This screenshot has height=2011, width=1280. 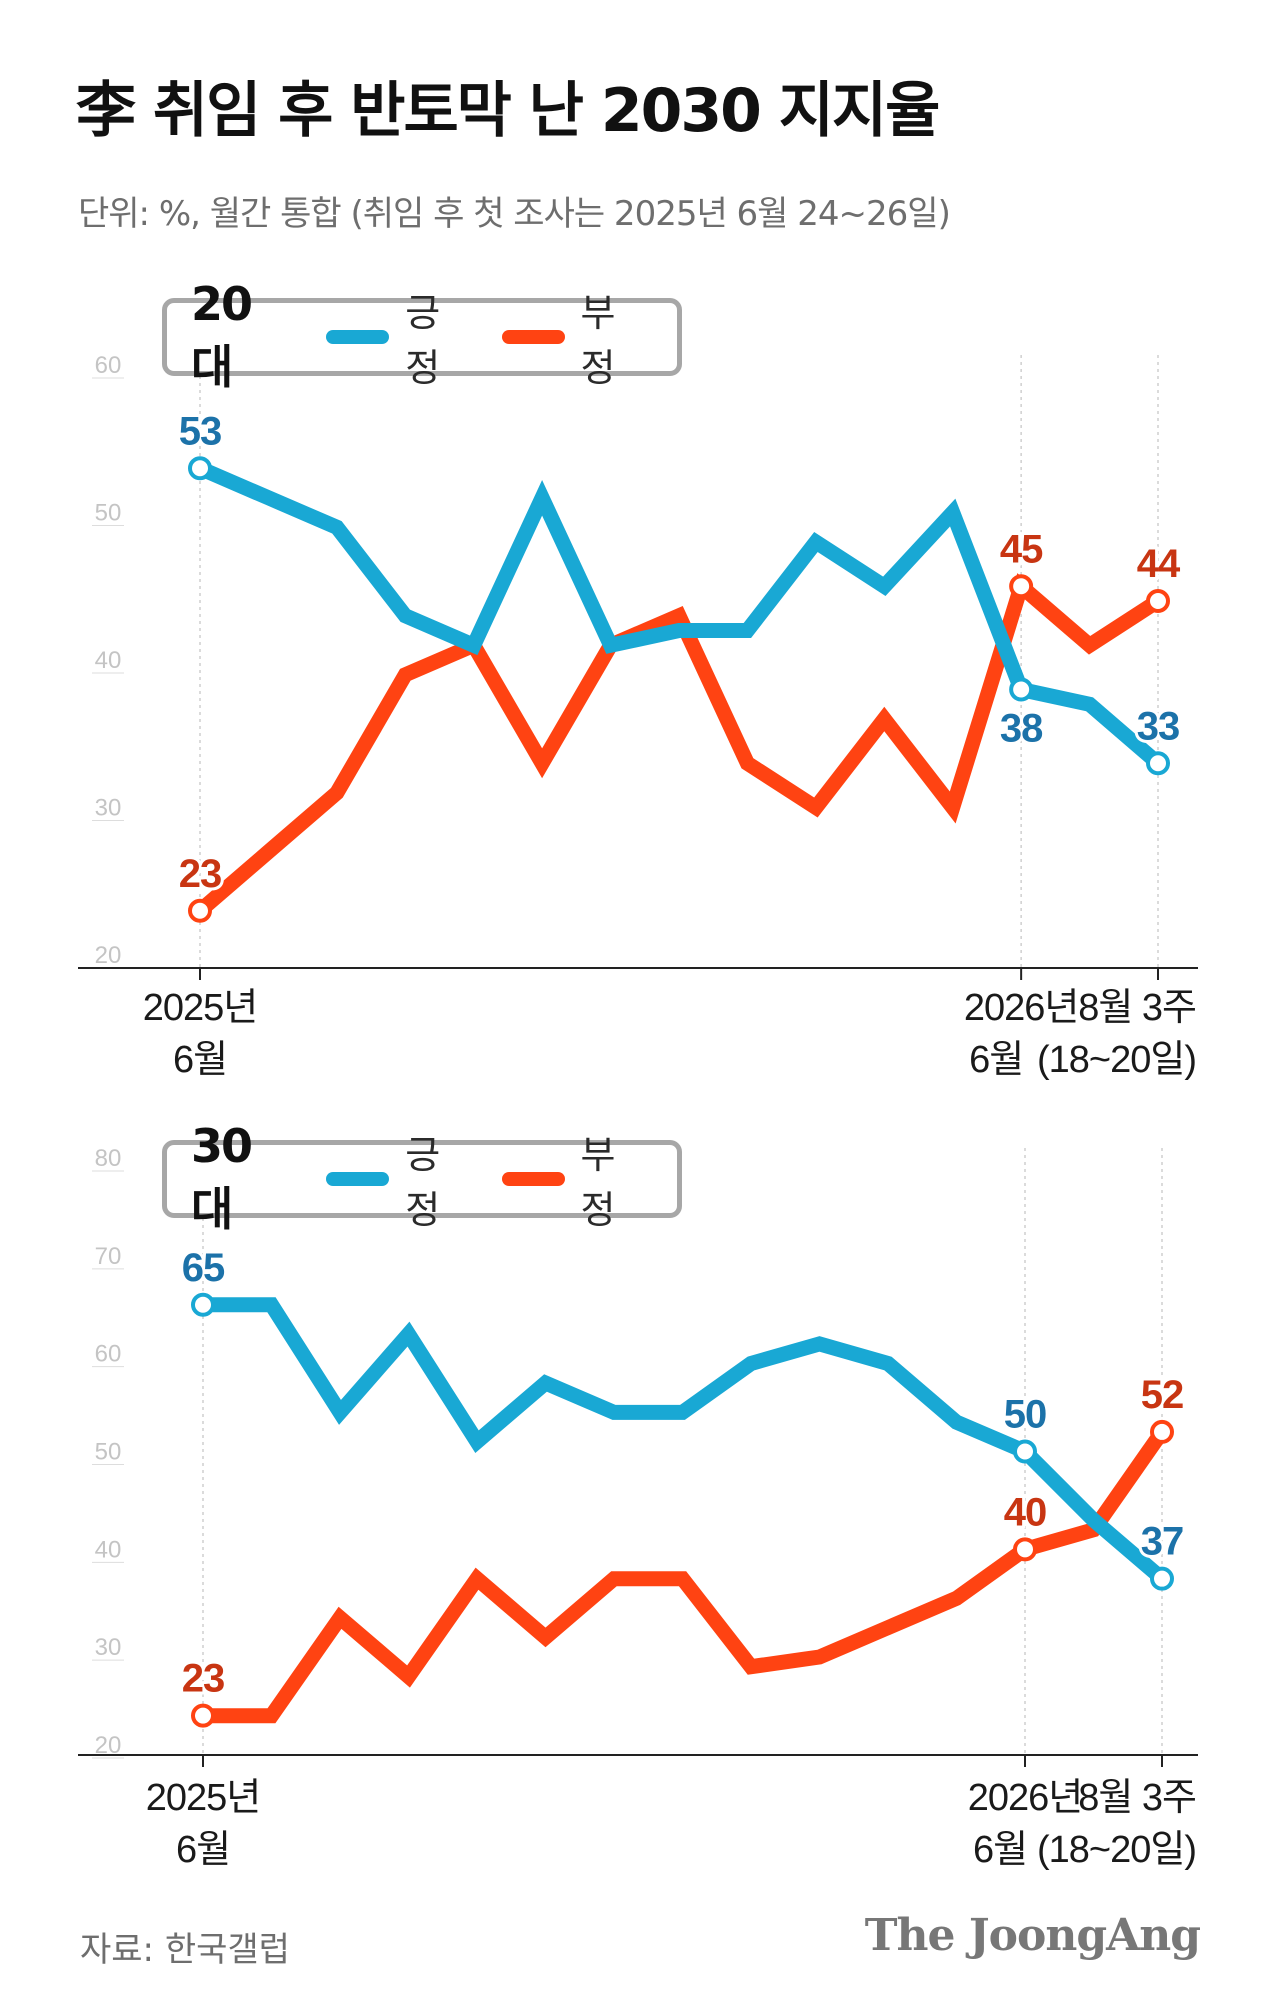 I want to click on positive-data-label: 65, so click(x=203, y=1268).